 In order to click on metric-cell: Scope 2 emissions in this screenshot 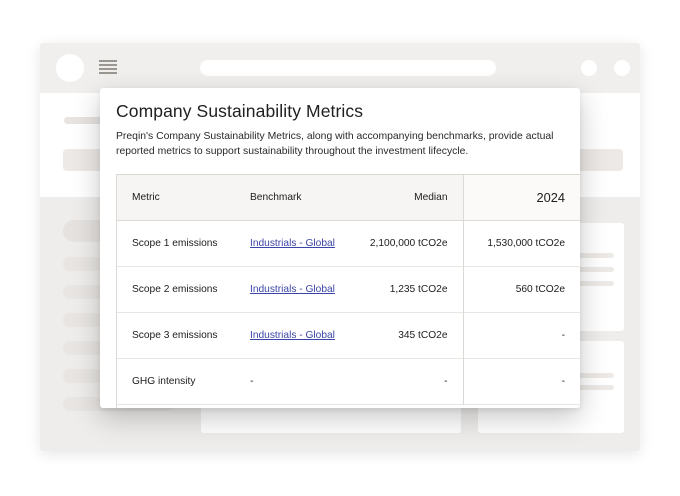, I will do `click(175, 289)`.